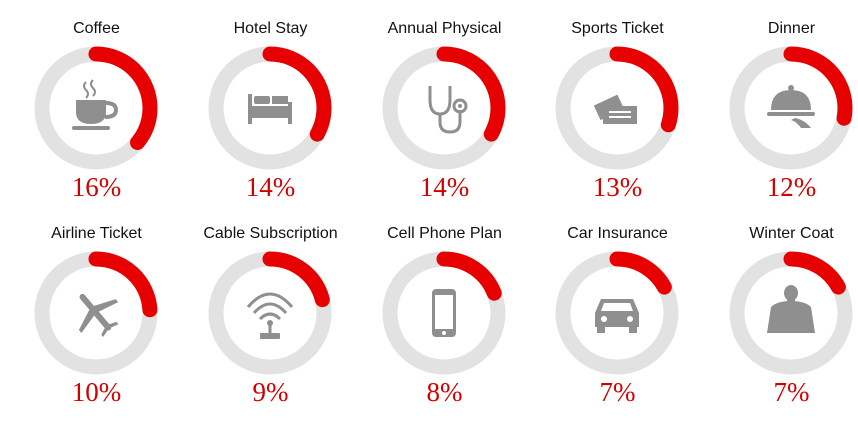  I want to click on donut-value-cell-phone-plan: 8%, so click(444, 392).